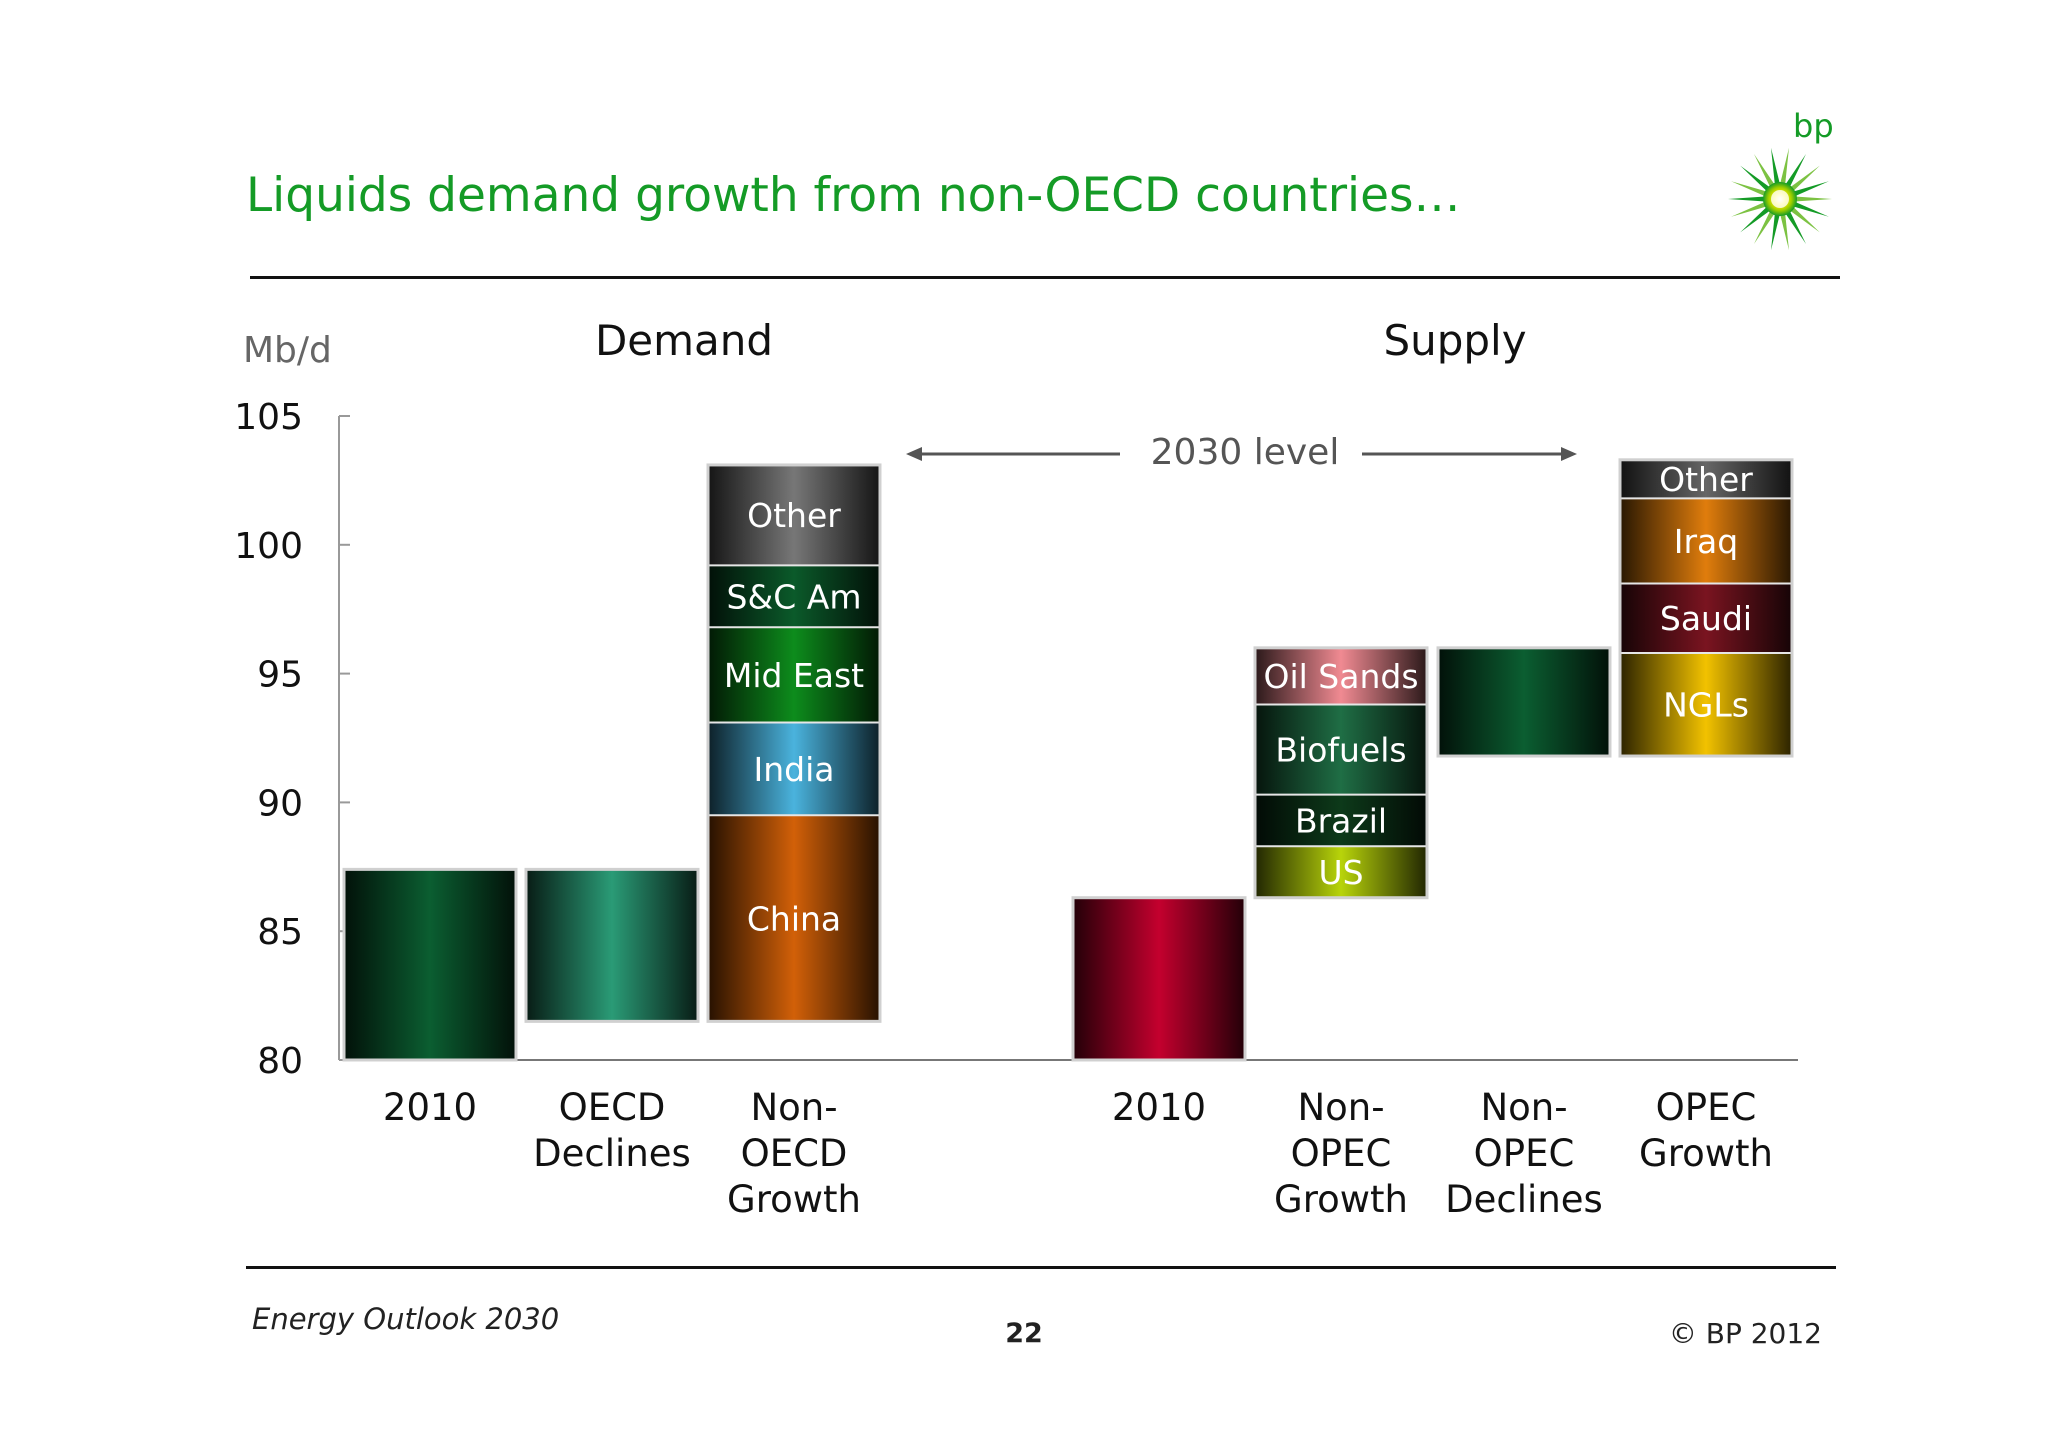 The image size is (2048, 1447). Describe the element at coordinates (268, 417) in the screenshot. I see `y-tick-label: 105` at that location.